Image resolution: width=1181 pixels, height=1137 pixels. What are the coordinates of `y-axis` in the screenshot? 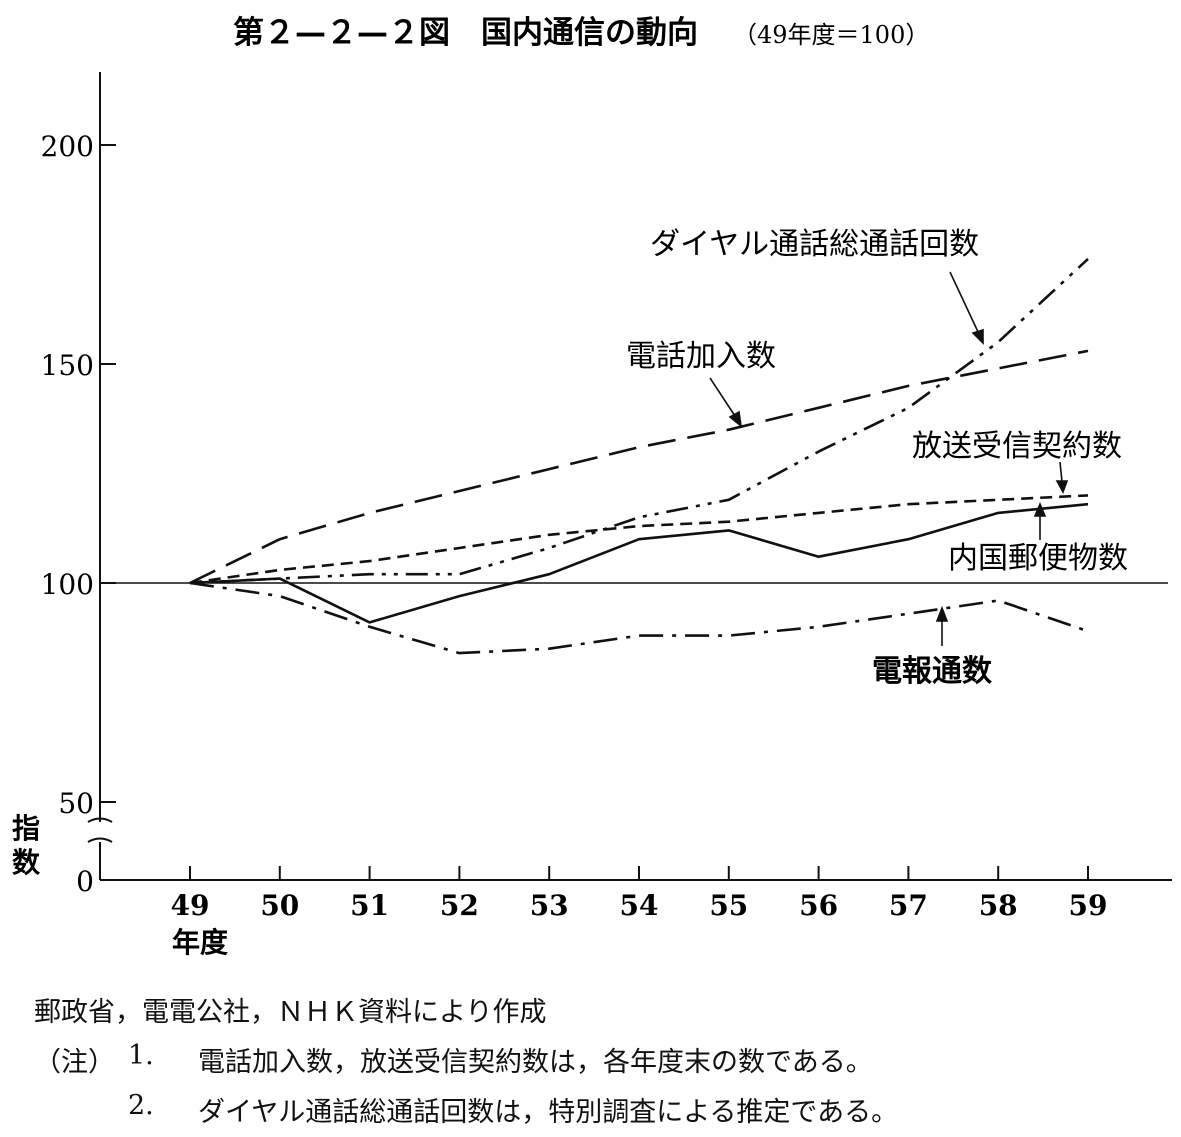 It's located at (100, 476).